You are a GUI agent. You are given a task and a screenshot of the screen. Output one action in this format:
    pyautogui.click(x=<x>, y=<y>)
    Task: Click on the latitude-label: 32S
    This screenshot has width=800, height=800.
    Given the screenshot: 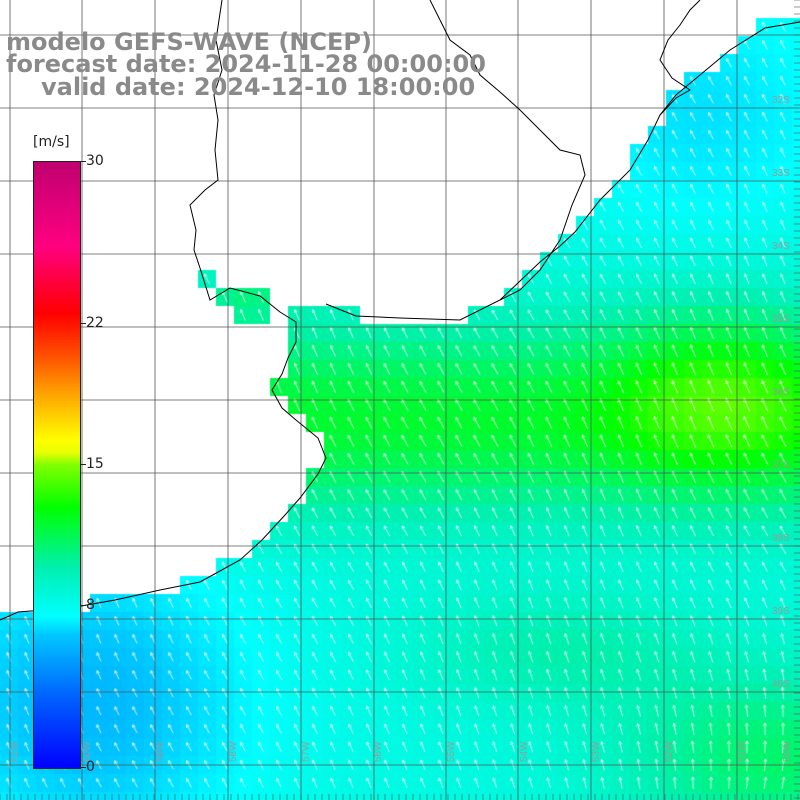 What is the action you would take?
    pyautogui.click(x=781, y=100)
    